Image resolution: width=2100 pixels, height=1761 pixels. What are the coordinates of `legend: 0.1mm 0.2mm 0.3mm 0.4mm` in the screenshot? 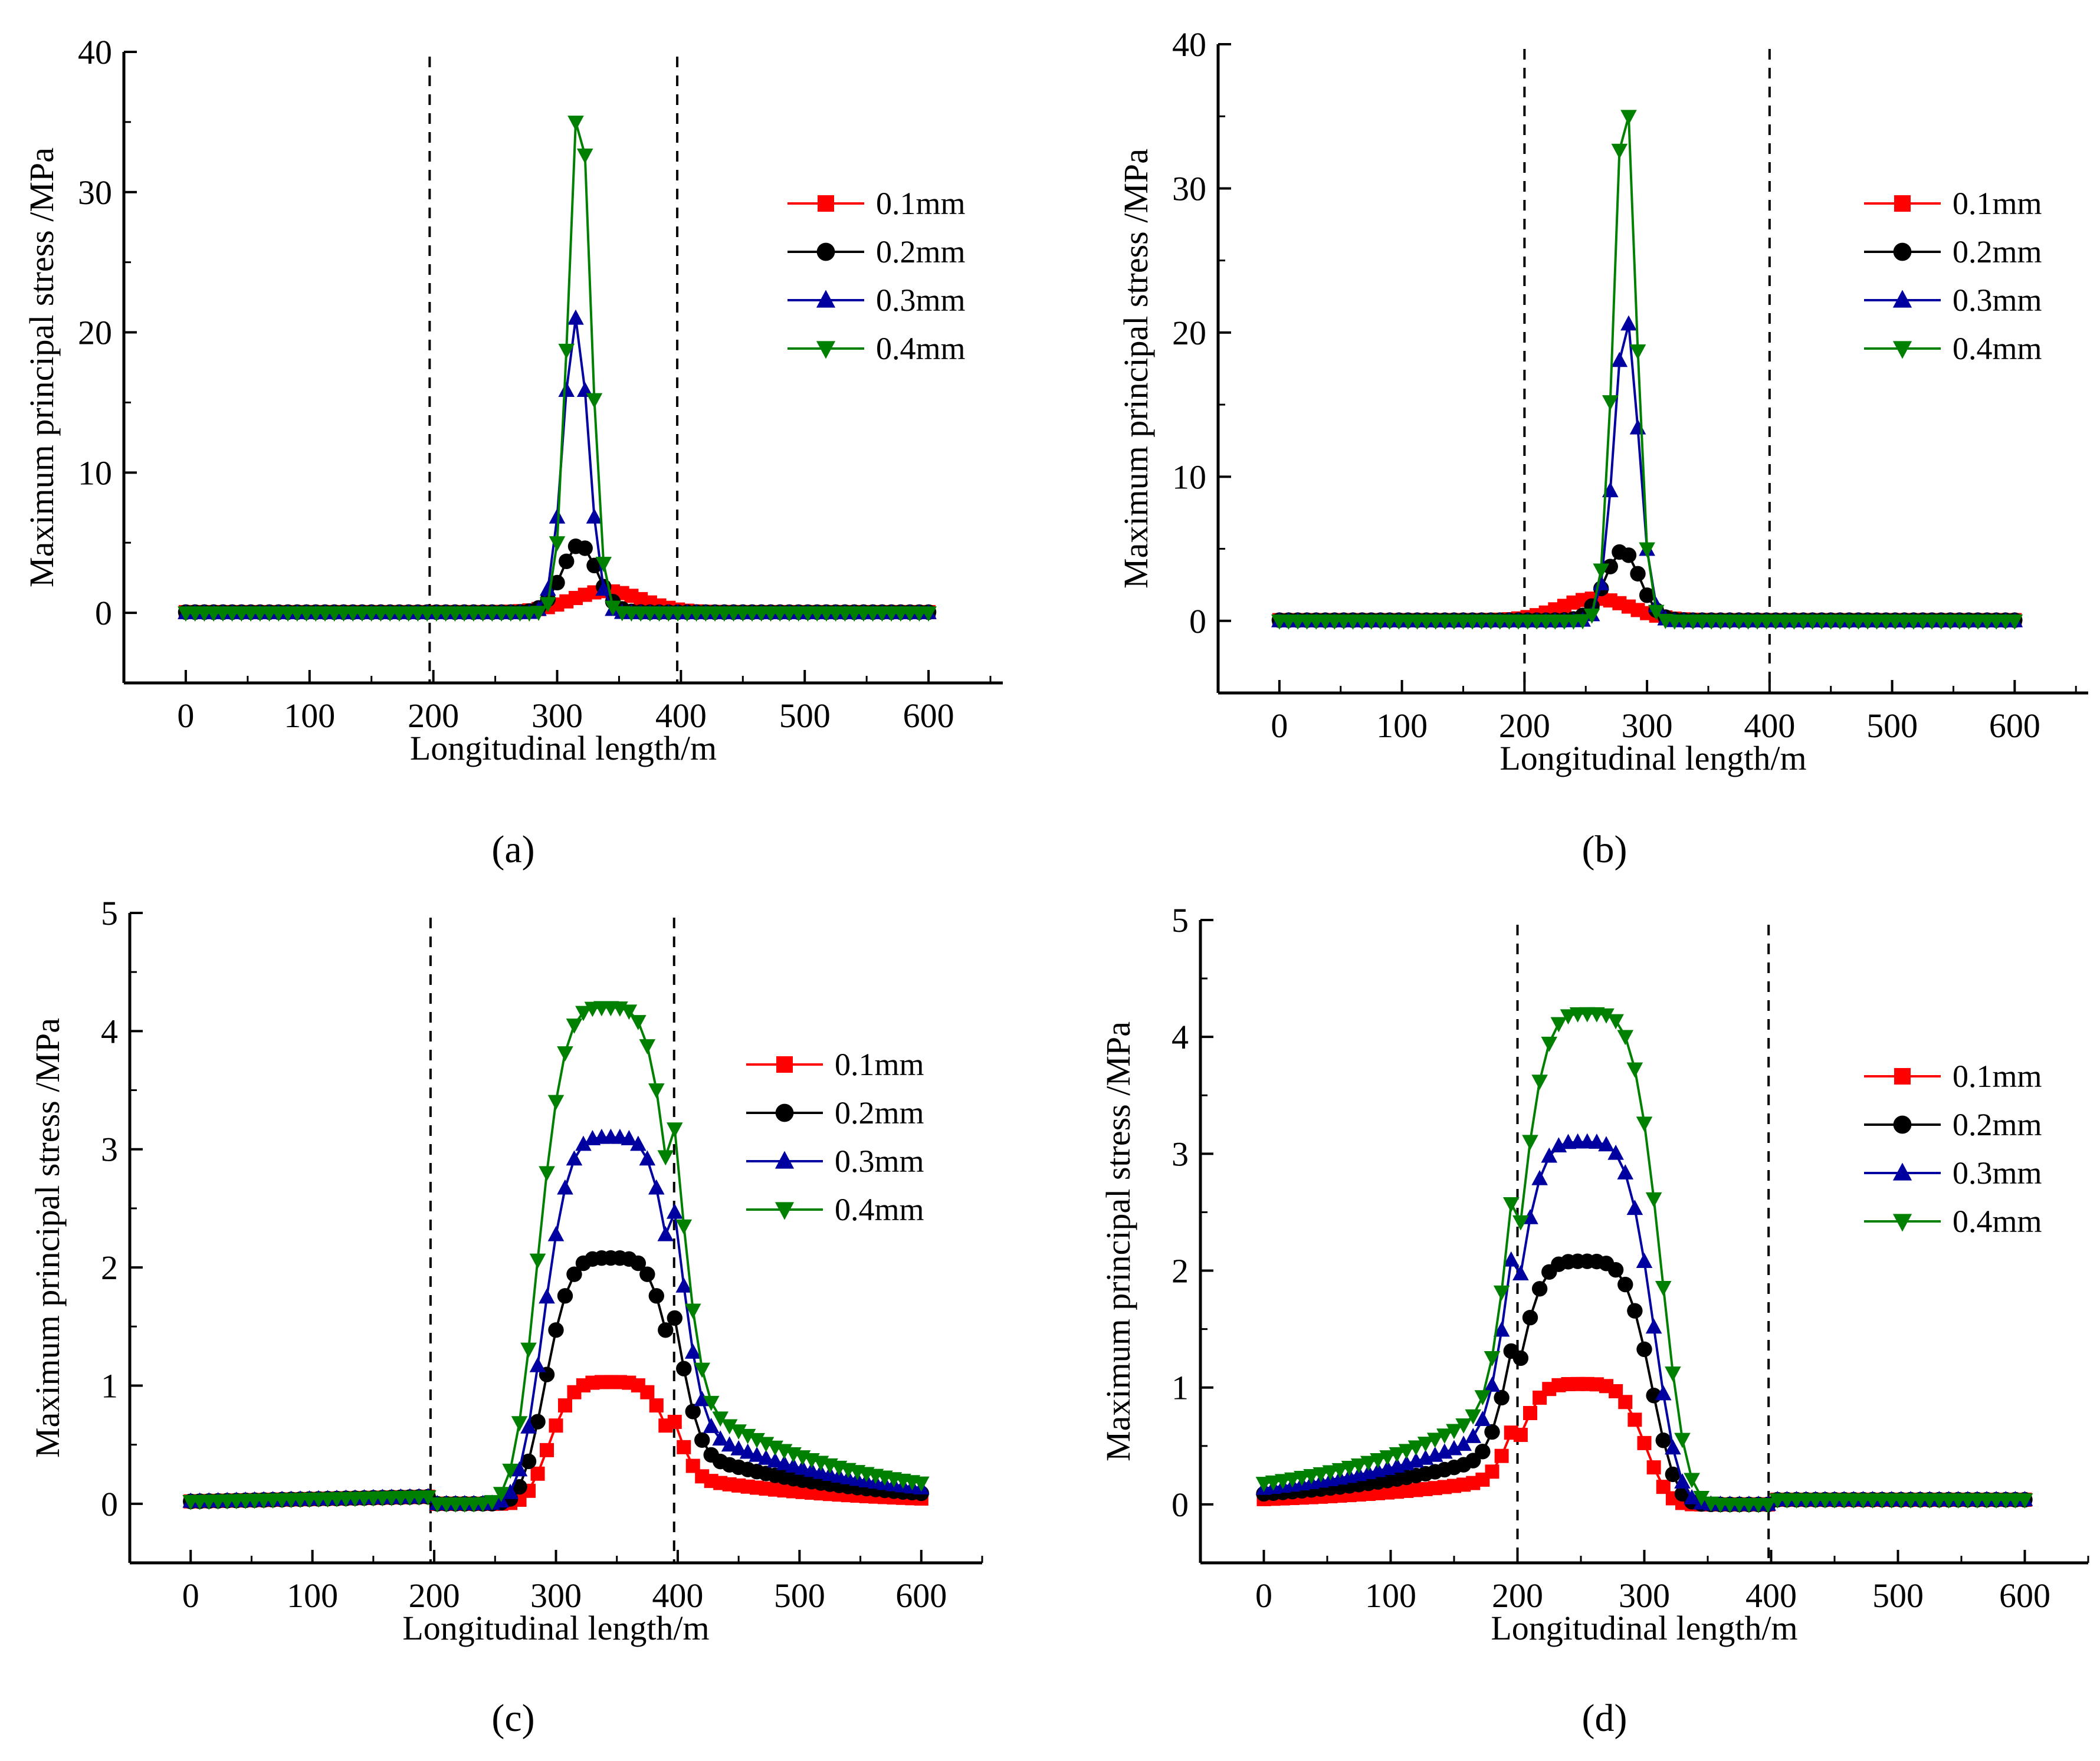 It's located at (877, 276).